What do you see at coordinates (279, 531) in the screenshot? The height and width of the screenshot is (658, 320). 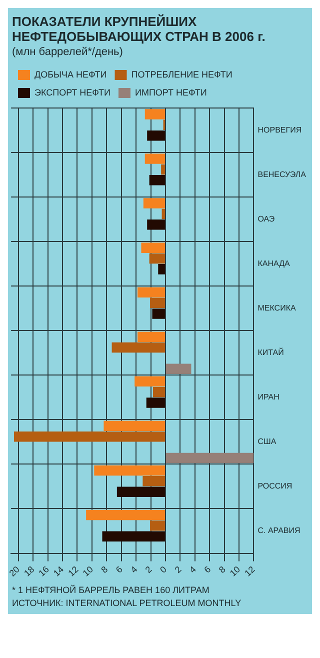 I see `y-tick-label: С. АРАВИЯ` at bounding box center [279, 531].